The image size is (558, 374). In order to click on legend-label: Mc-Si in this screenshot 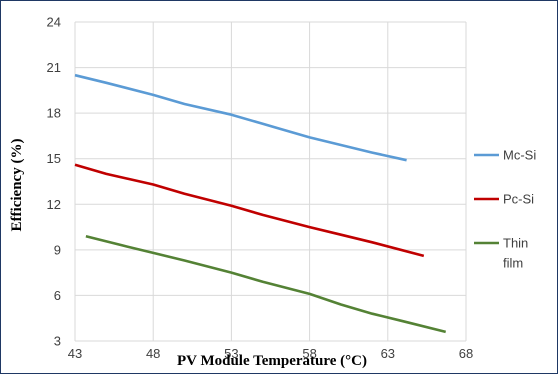, I will do `click(519, 155)`.